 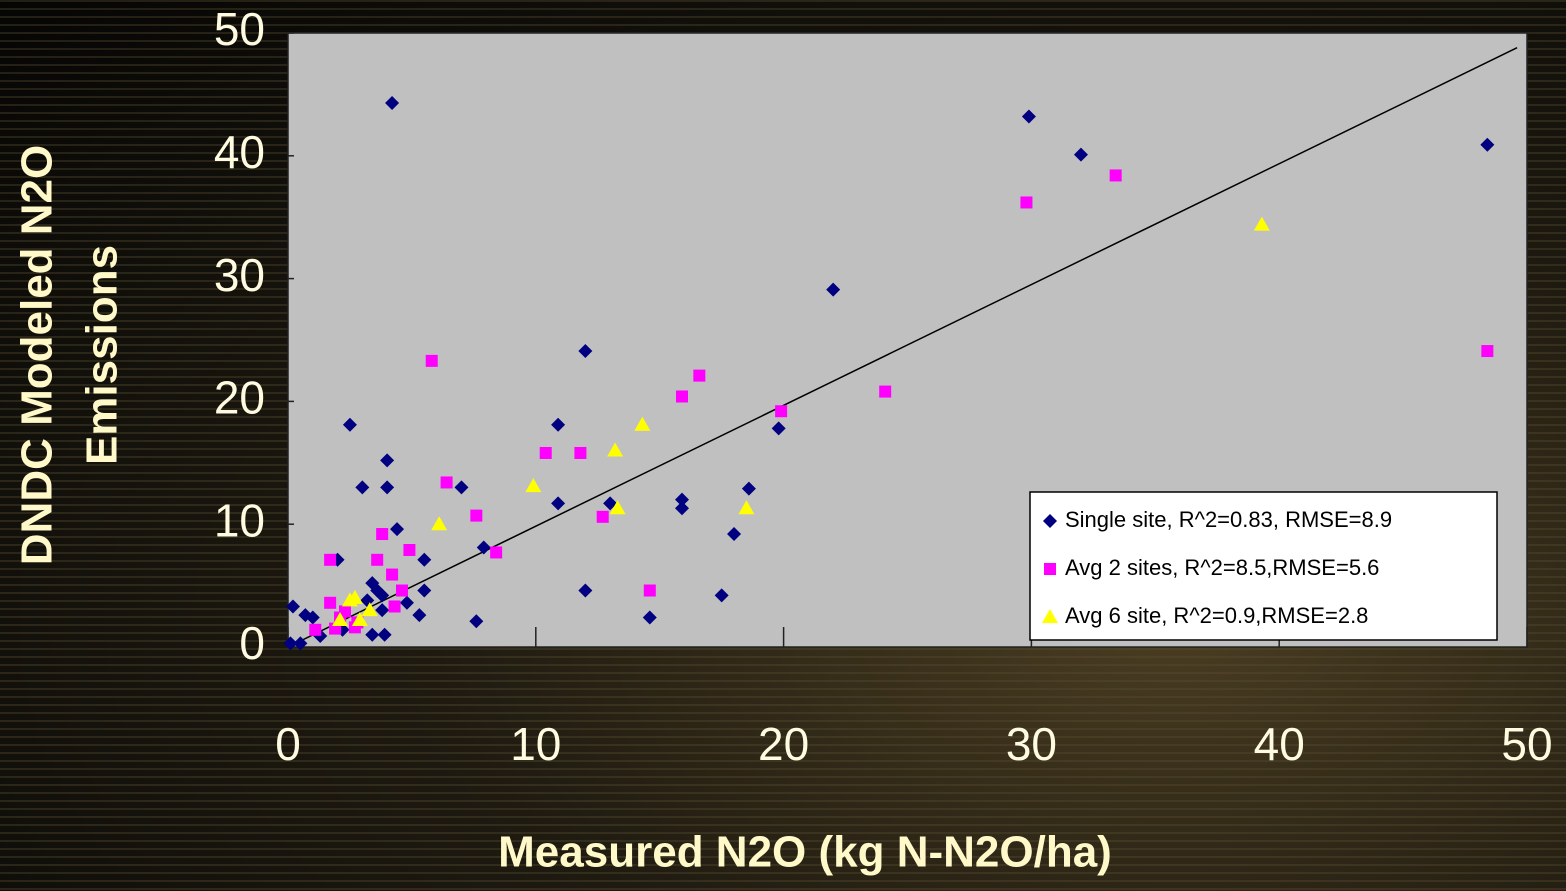 I want to click on legend-label: Avg 2 sites, R^2=8.5,RMSE=5.6, so click(x=1222, y=567).